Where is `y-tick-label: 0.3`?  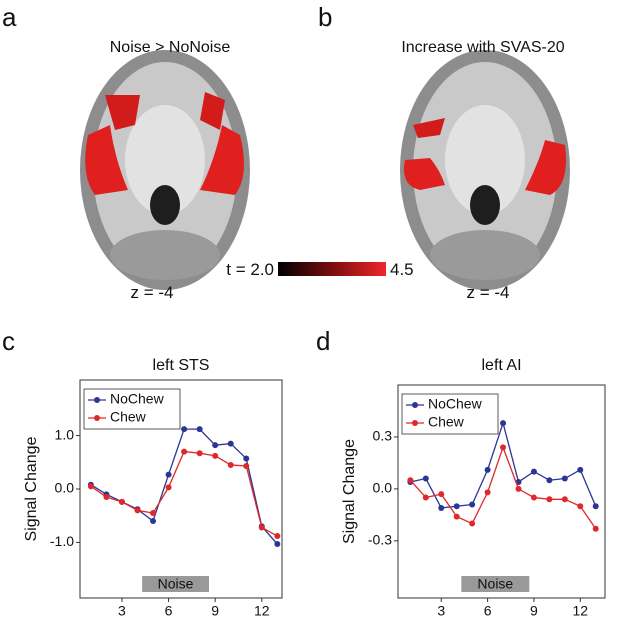
y-tick-label: 0.3 is located at coordinates (383, 436).